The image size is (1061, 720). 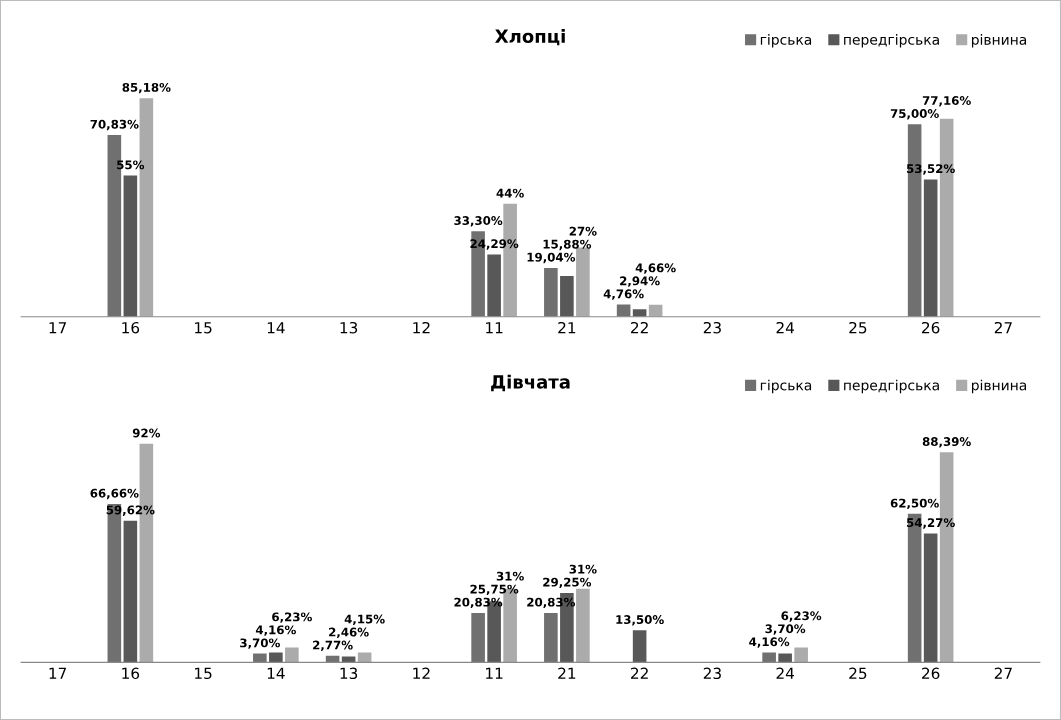 I want to click on data-label: 2,94%, so click(x=640, y=281).